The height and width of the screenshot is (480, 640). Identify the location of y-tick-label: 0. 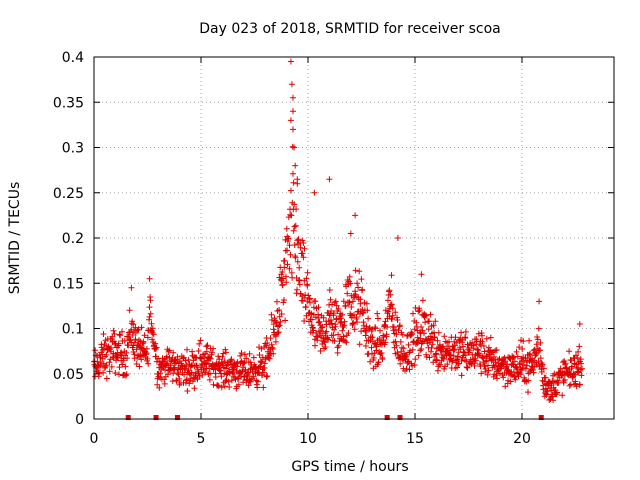
(79, 420).